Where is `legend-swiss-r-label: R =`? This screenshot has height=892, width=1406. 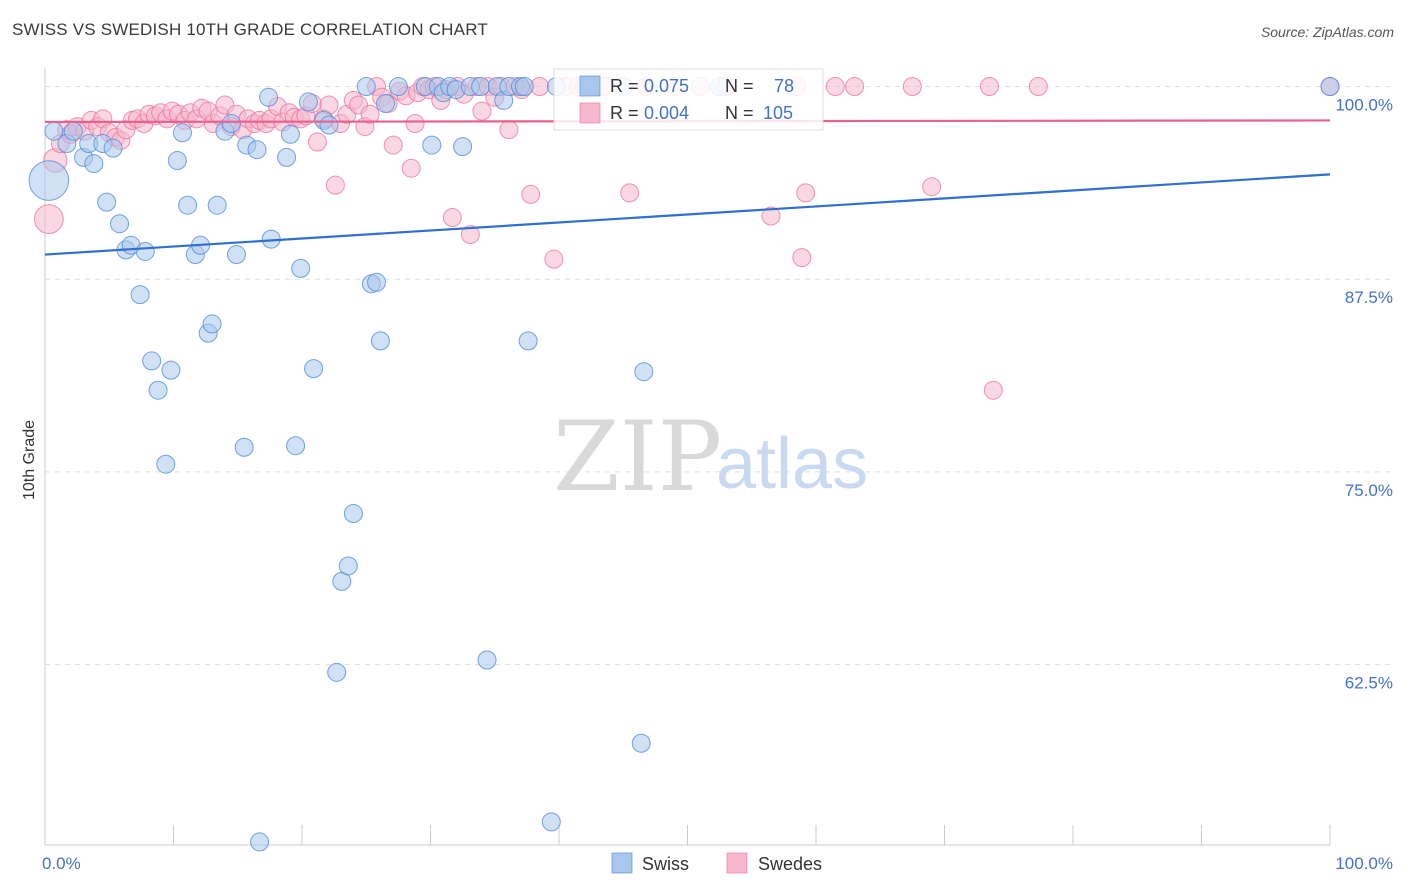
legend-swiss-r-label: R = is located at coordinates (624, 86).